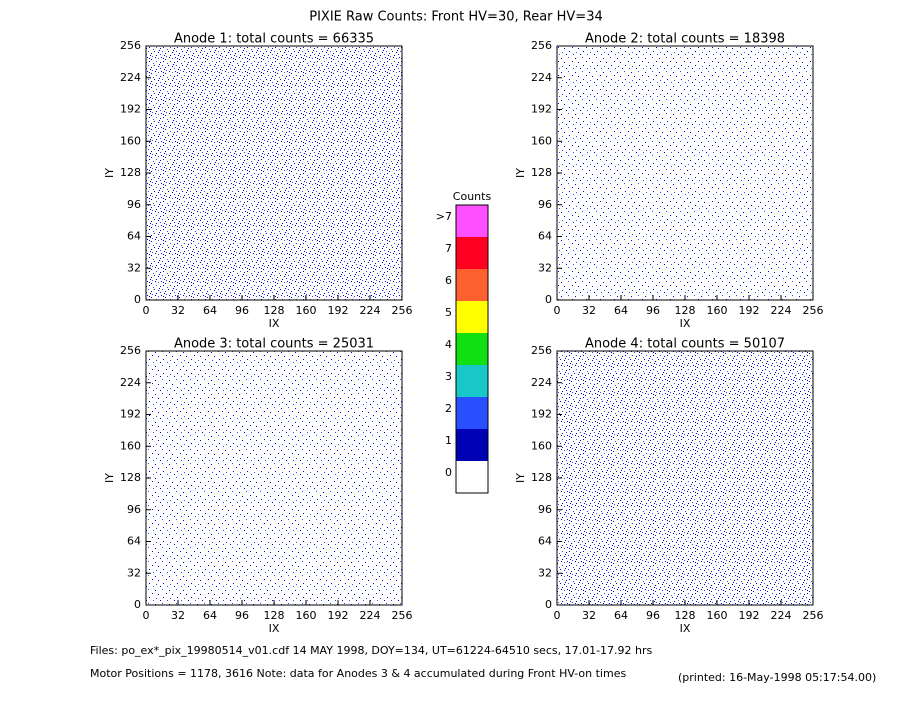 This screenshot has height=705, width=913. What do you see at coordinates (444, 216) in the screenshot?
I see `colorbar-label: >7` at bounding box center [444, 216].